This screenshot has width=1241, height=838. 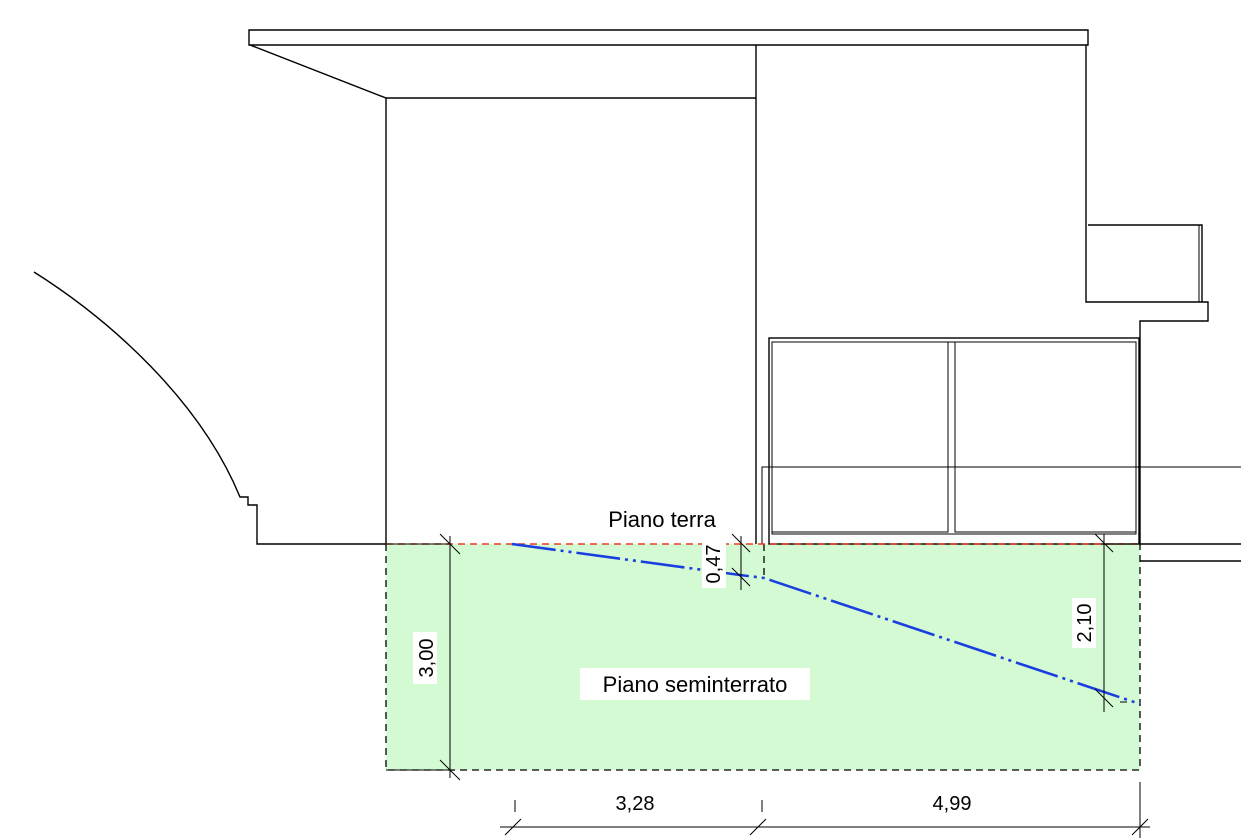 What do you see at coordinates (695, 684) in the screenshot?
I see `semi-basement-label: Piano seminterrato` at bounding box center [695, 684].